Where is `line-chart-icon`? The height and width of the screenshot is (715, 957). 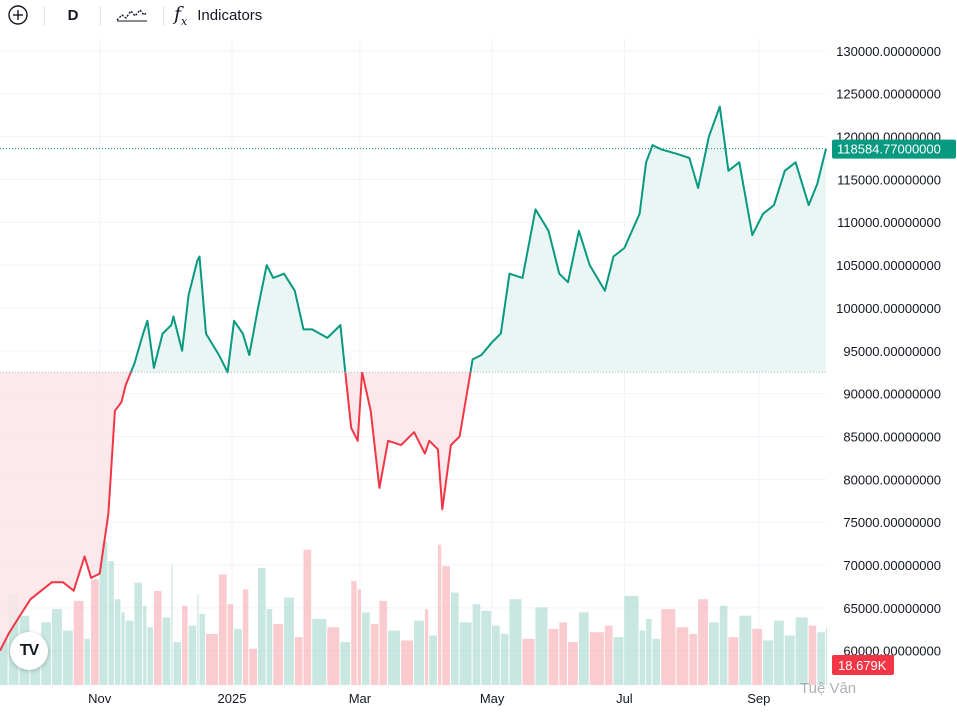
line-chart-icon is located at coordinates (132, 15).